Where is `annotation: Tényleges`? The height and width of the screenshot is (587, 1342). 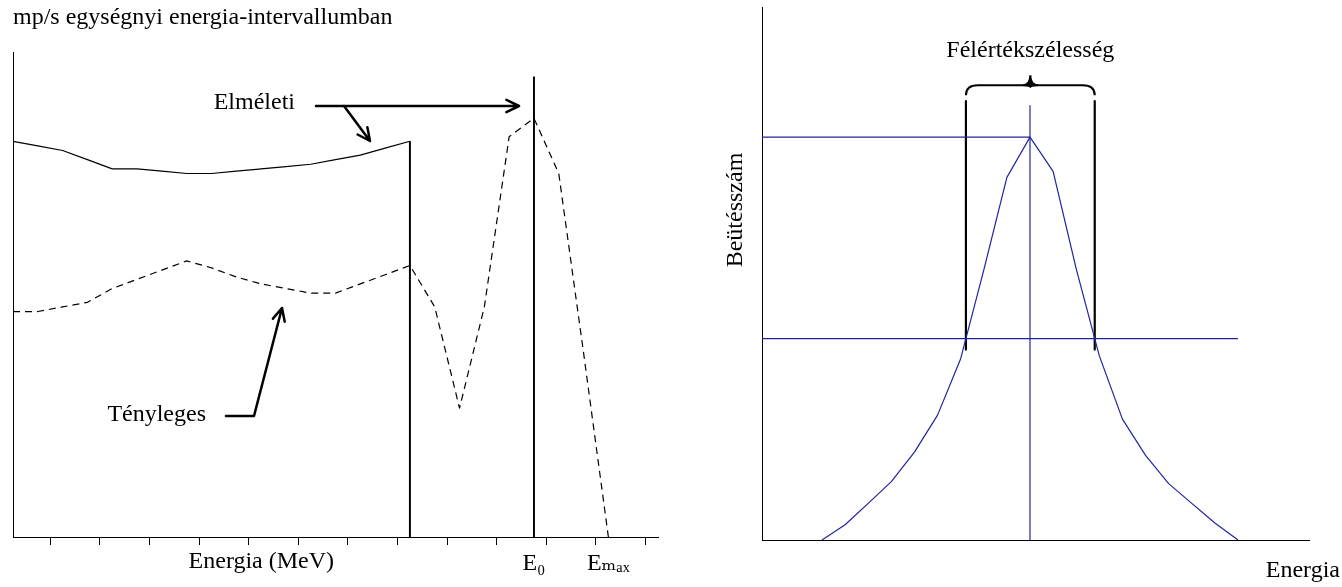 annotation: Tényleges is located at coordinates (156, 413).